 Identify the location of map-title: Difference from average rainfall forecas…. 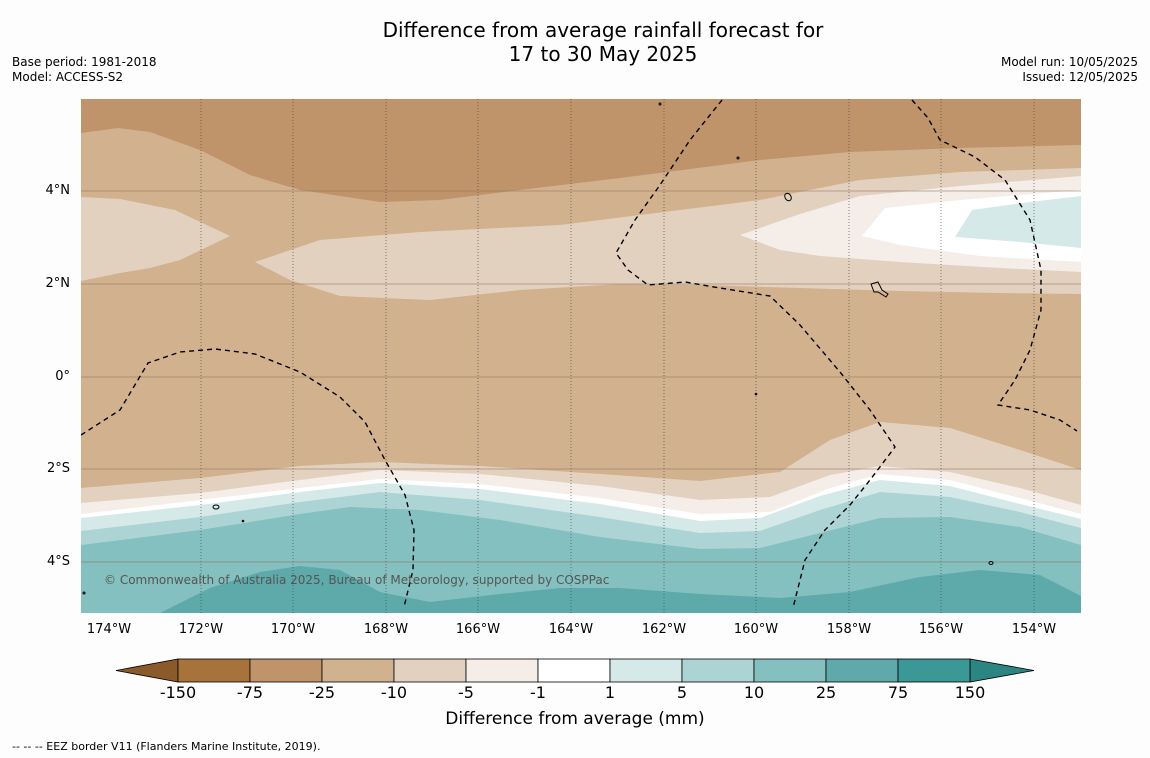
(603, 42).